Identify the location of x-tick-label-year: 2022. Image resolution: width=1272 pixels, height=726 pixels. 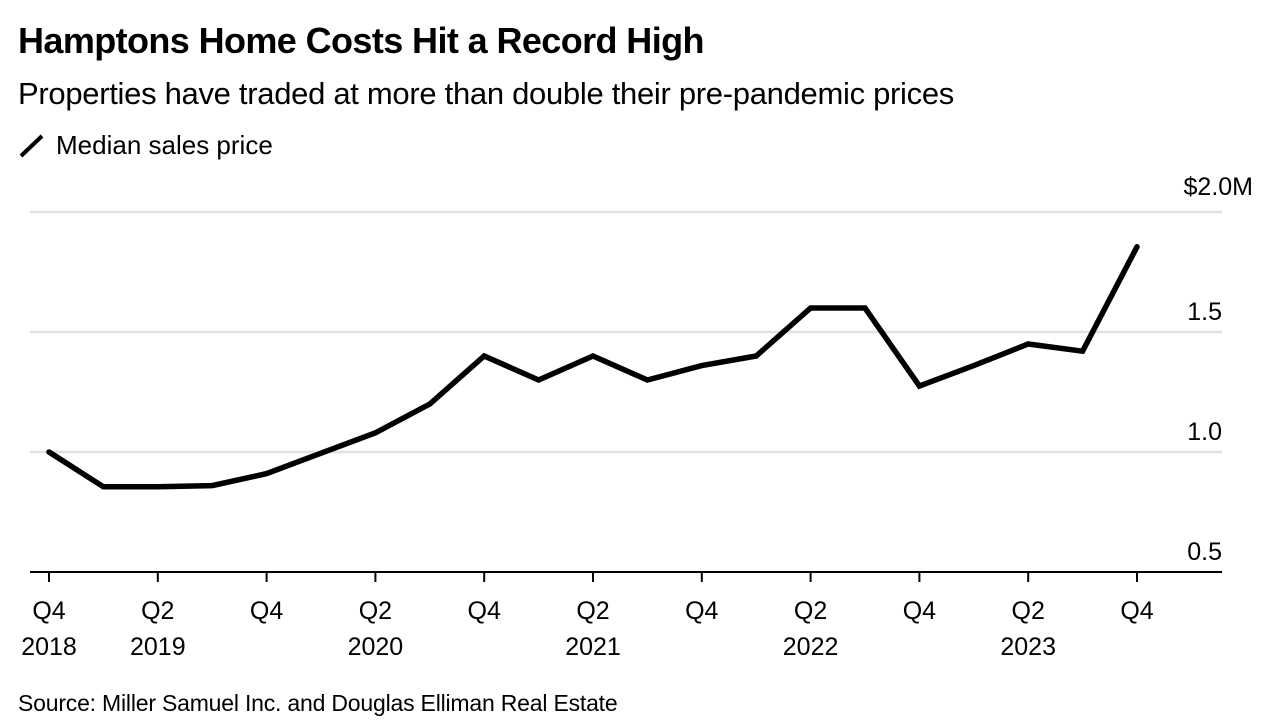
(811, 647).